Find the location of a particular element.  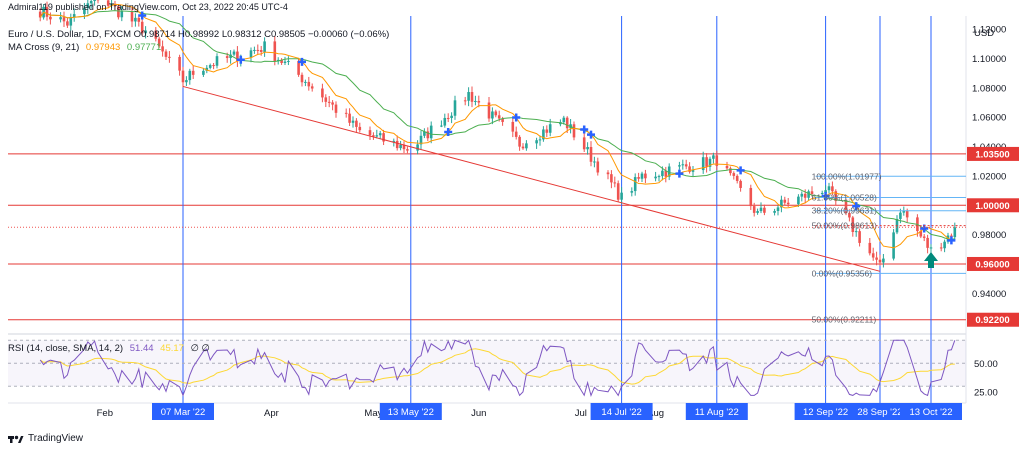

date-marker-label: 13 Oct '22 is located at coordinates (930, 412).